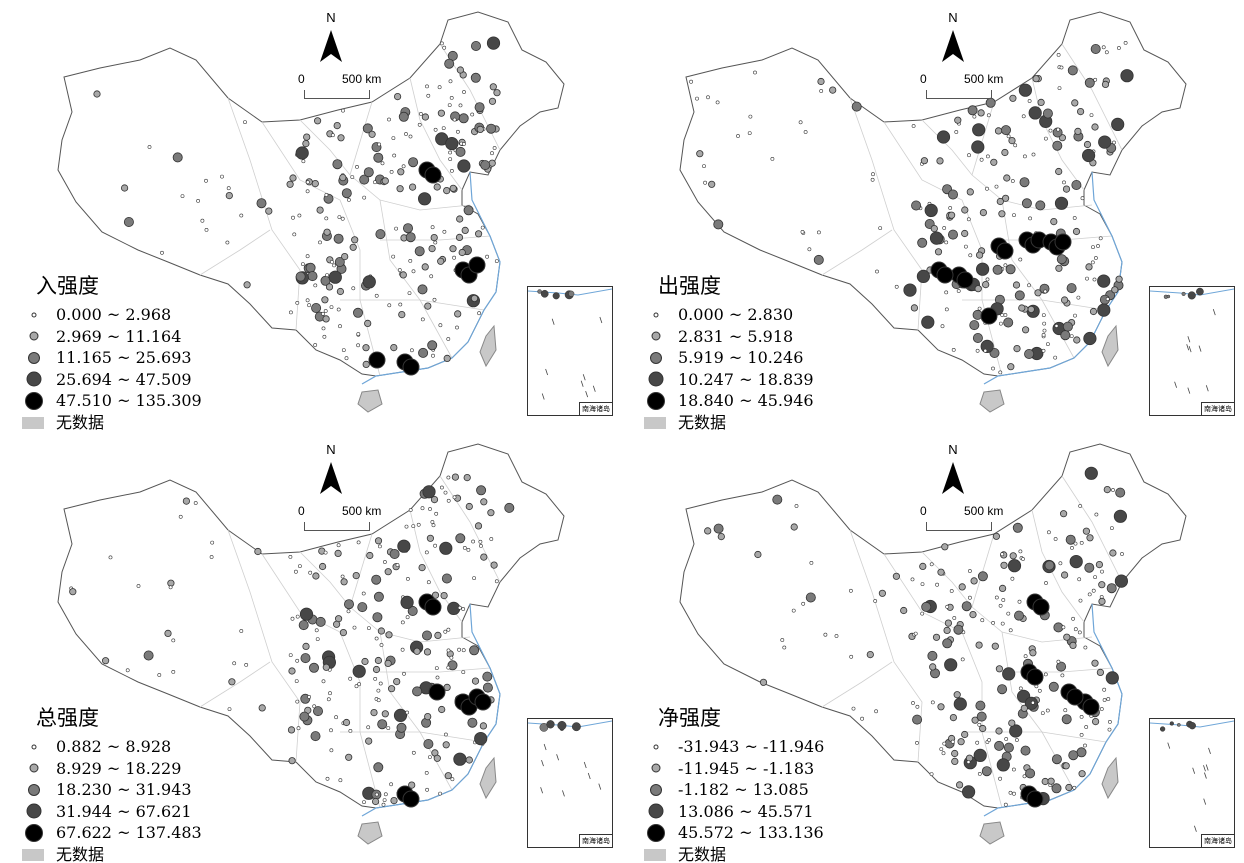 The image size is (1244, 863). Describe the element at coordinates (1192, 783) in the screenshot. I see `south-china-sea-inset: 南海诸岛` at that location.